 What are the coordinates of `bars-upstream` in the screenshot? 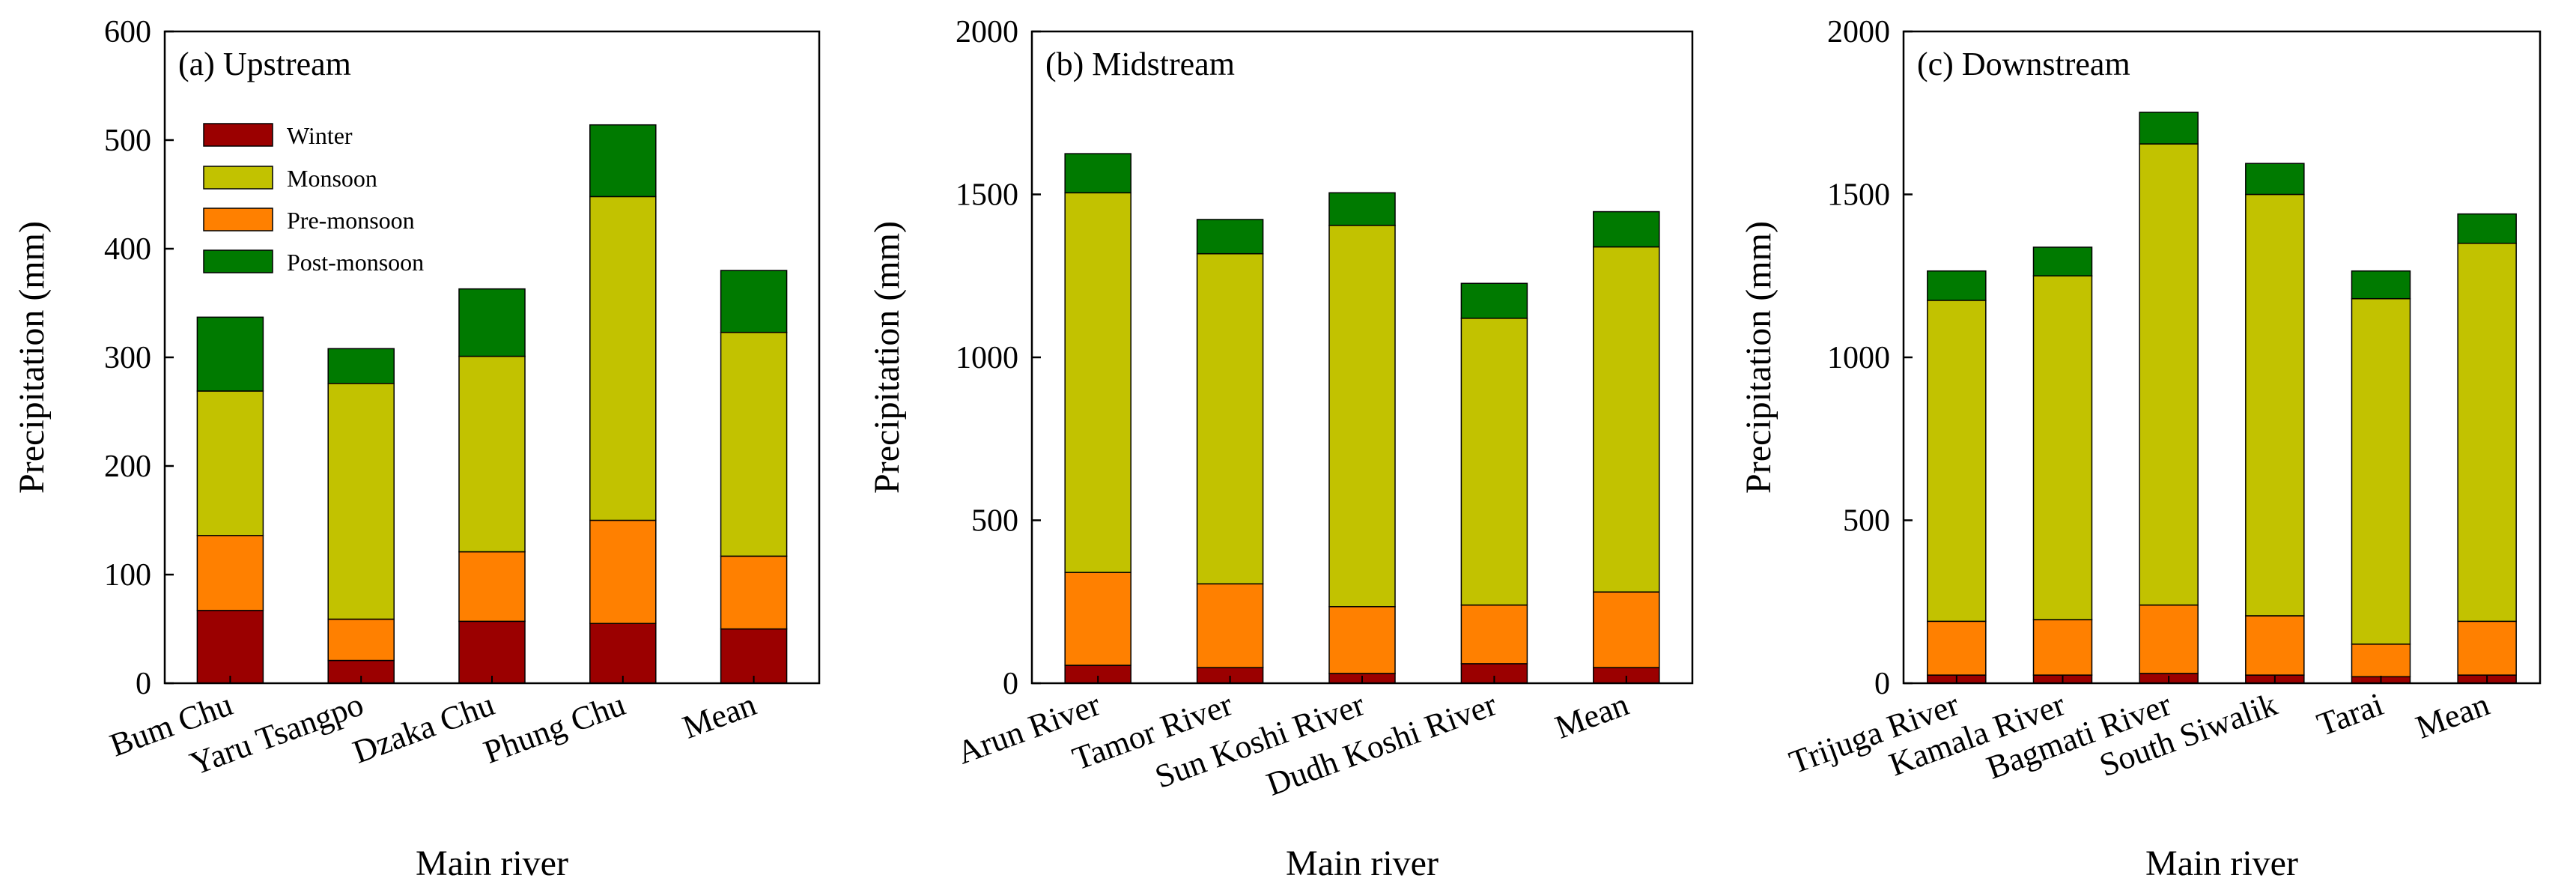 It's located at (492, 404).